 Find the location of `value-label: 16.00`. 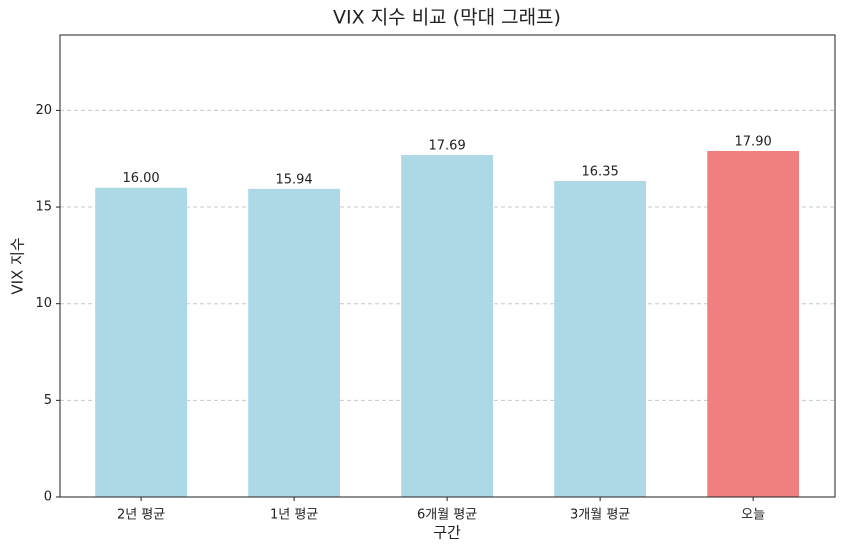

value-label: 16.00 is located at coordinates (140, 178).